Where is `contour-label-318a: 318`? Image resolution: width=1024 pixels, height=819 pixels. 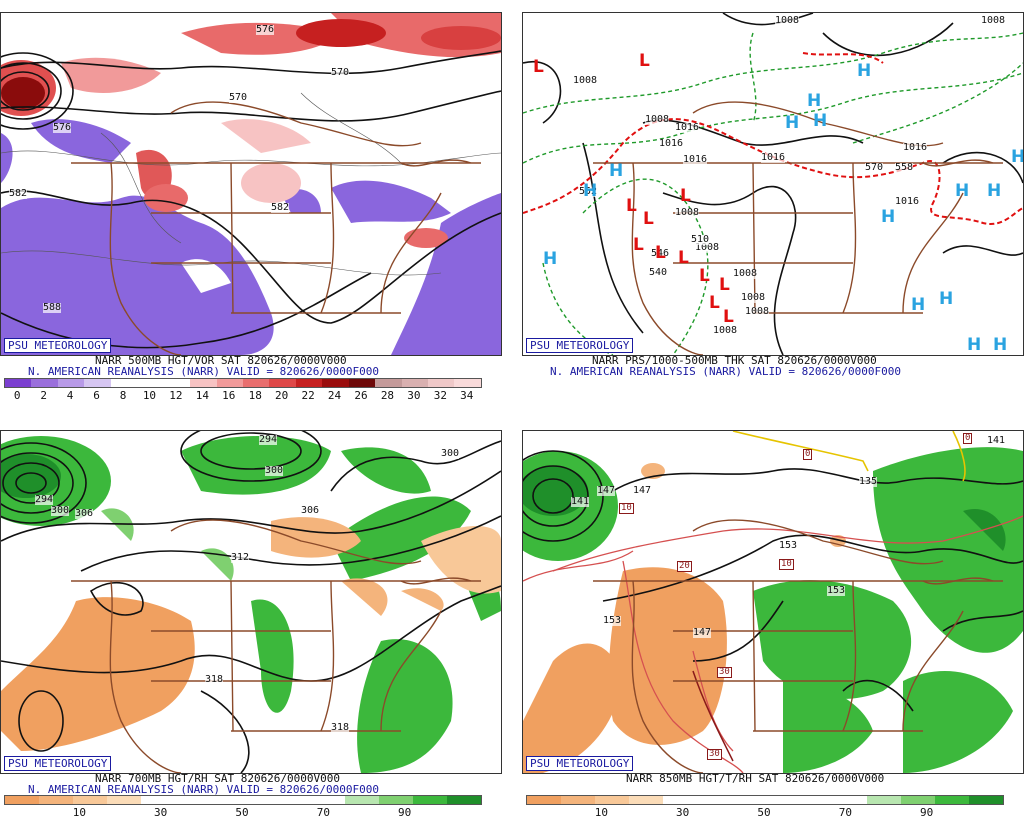
contour-label-318a: 318 is located at coordinates (214, 679).